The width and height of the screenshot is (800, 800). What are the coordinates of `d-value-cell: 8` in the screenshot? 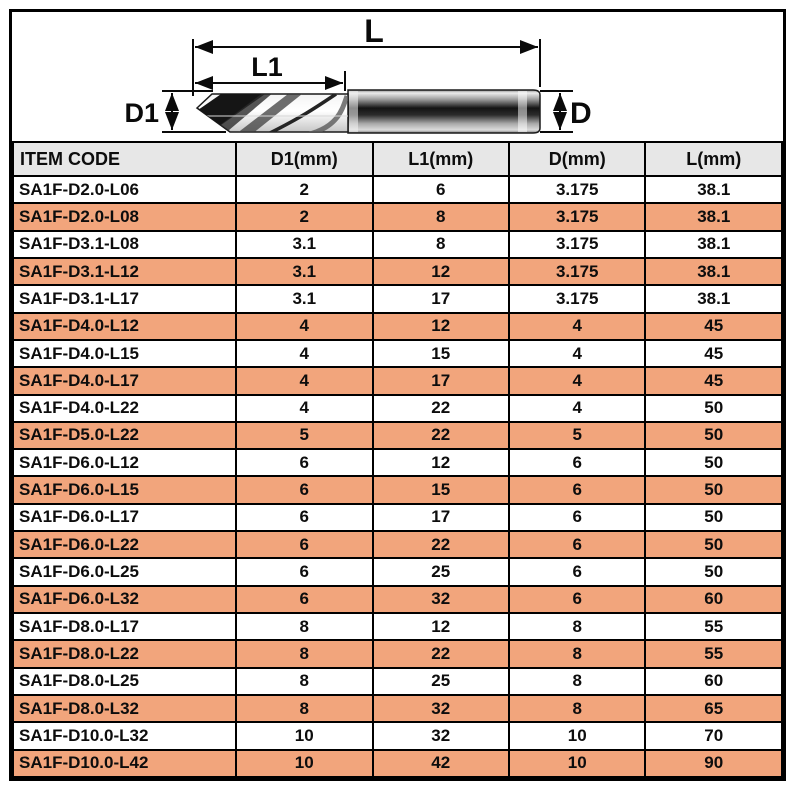 It's located at (577, 681).